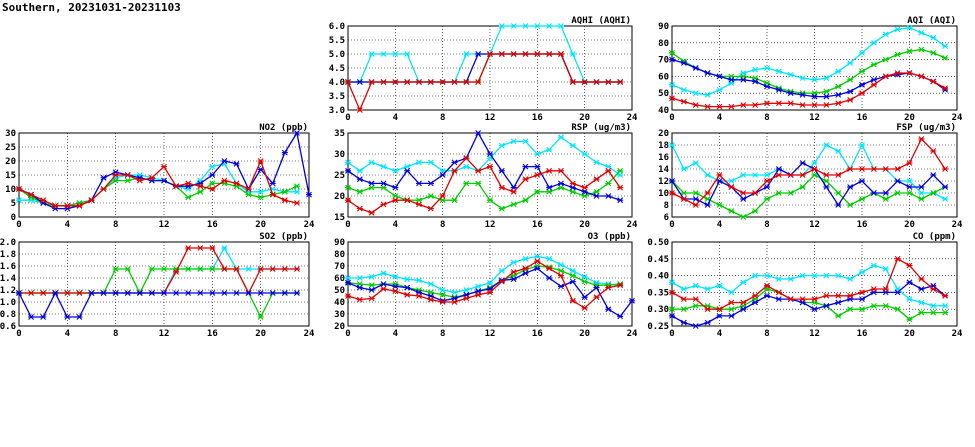 The image size is (975, 447). Describe the element at coordinates (663, 194) in the screenshot. I see `y-tick-label: 10` at that location.